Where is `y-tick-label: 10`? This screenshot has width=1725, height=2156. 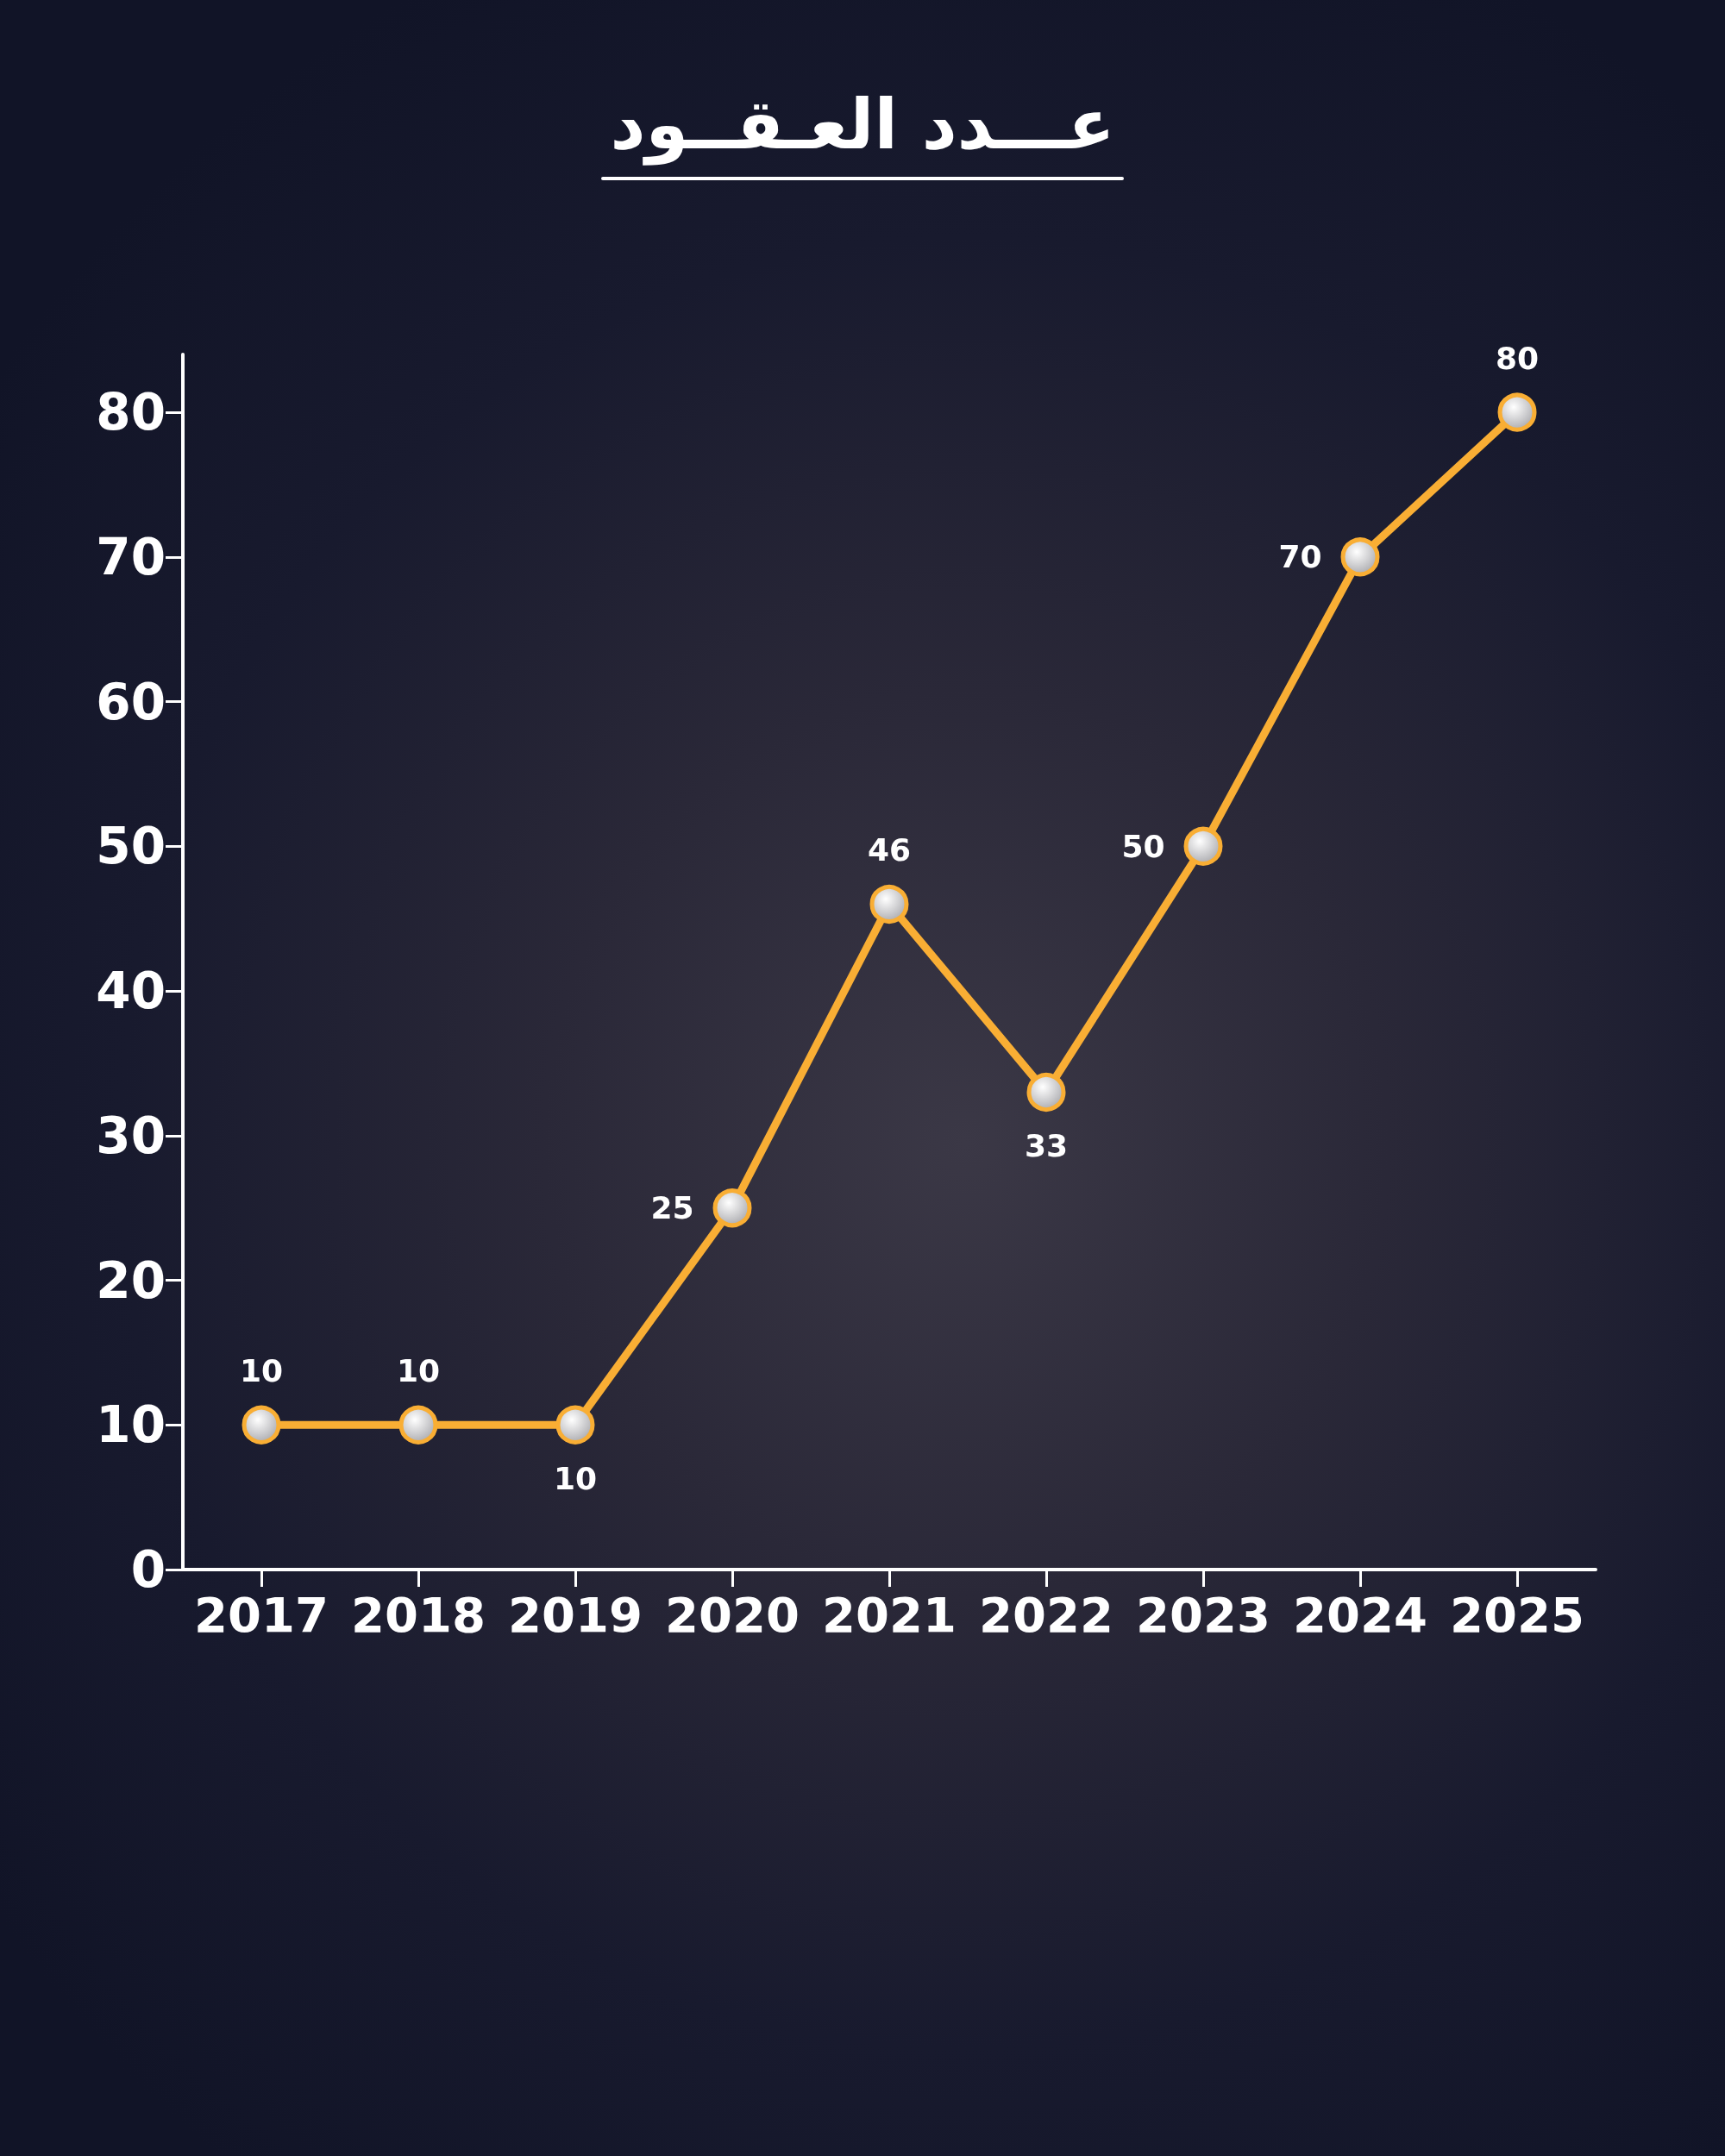 y-tick-label: 10 is located at coordinates (131, 1425).